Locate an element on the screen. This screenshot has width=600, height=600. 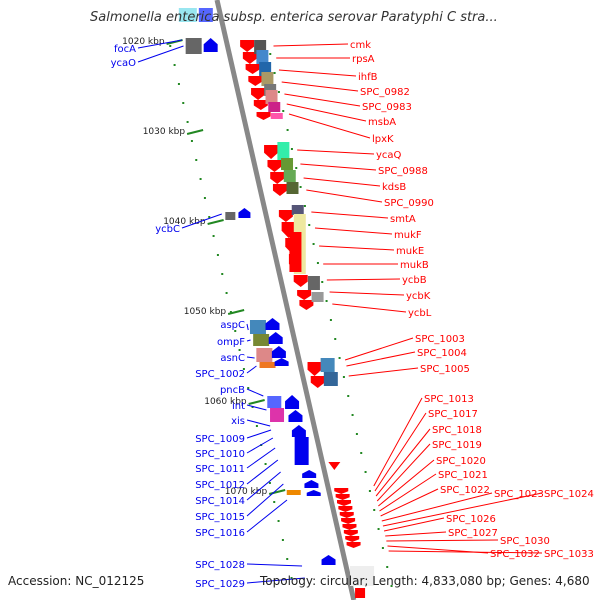
gene-label-spc-1024: SPC_1024 is located at coordinates (569, 494).